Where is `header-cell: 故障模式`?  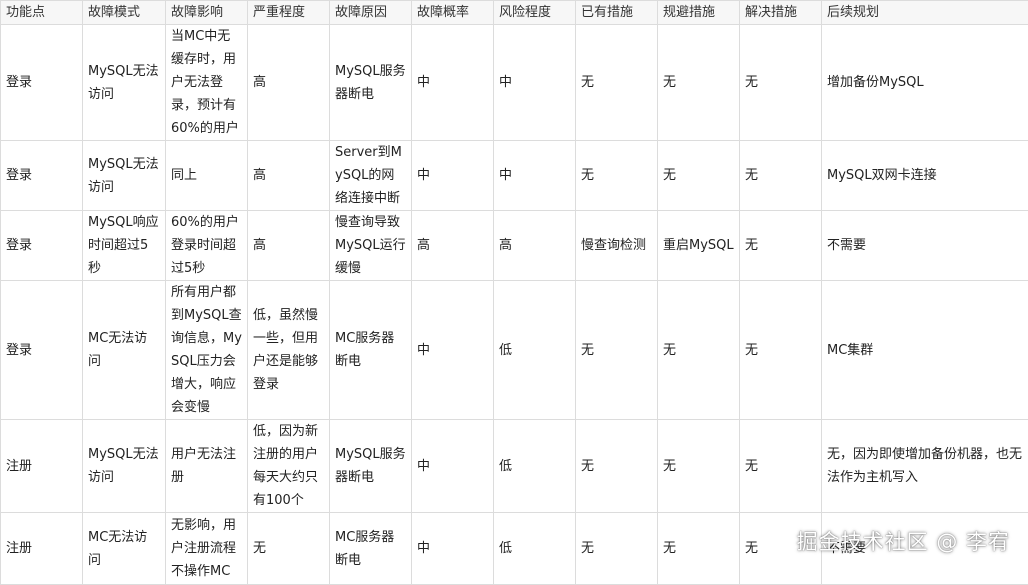
header-cell: 故障模式 is located at coordinates (124, 13).